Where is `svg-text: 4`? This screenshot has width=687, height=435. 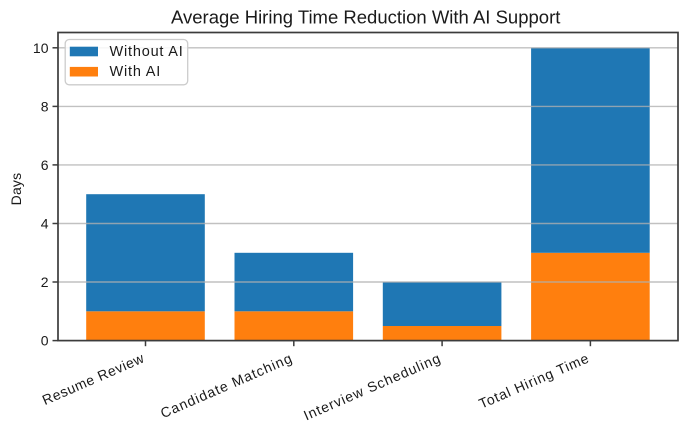 svg-text: 4 is located at coordinates (45, 224).